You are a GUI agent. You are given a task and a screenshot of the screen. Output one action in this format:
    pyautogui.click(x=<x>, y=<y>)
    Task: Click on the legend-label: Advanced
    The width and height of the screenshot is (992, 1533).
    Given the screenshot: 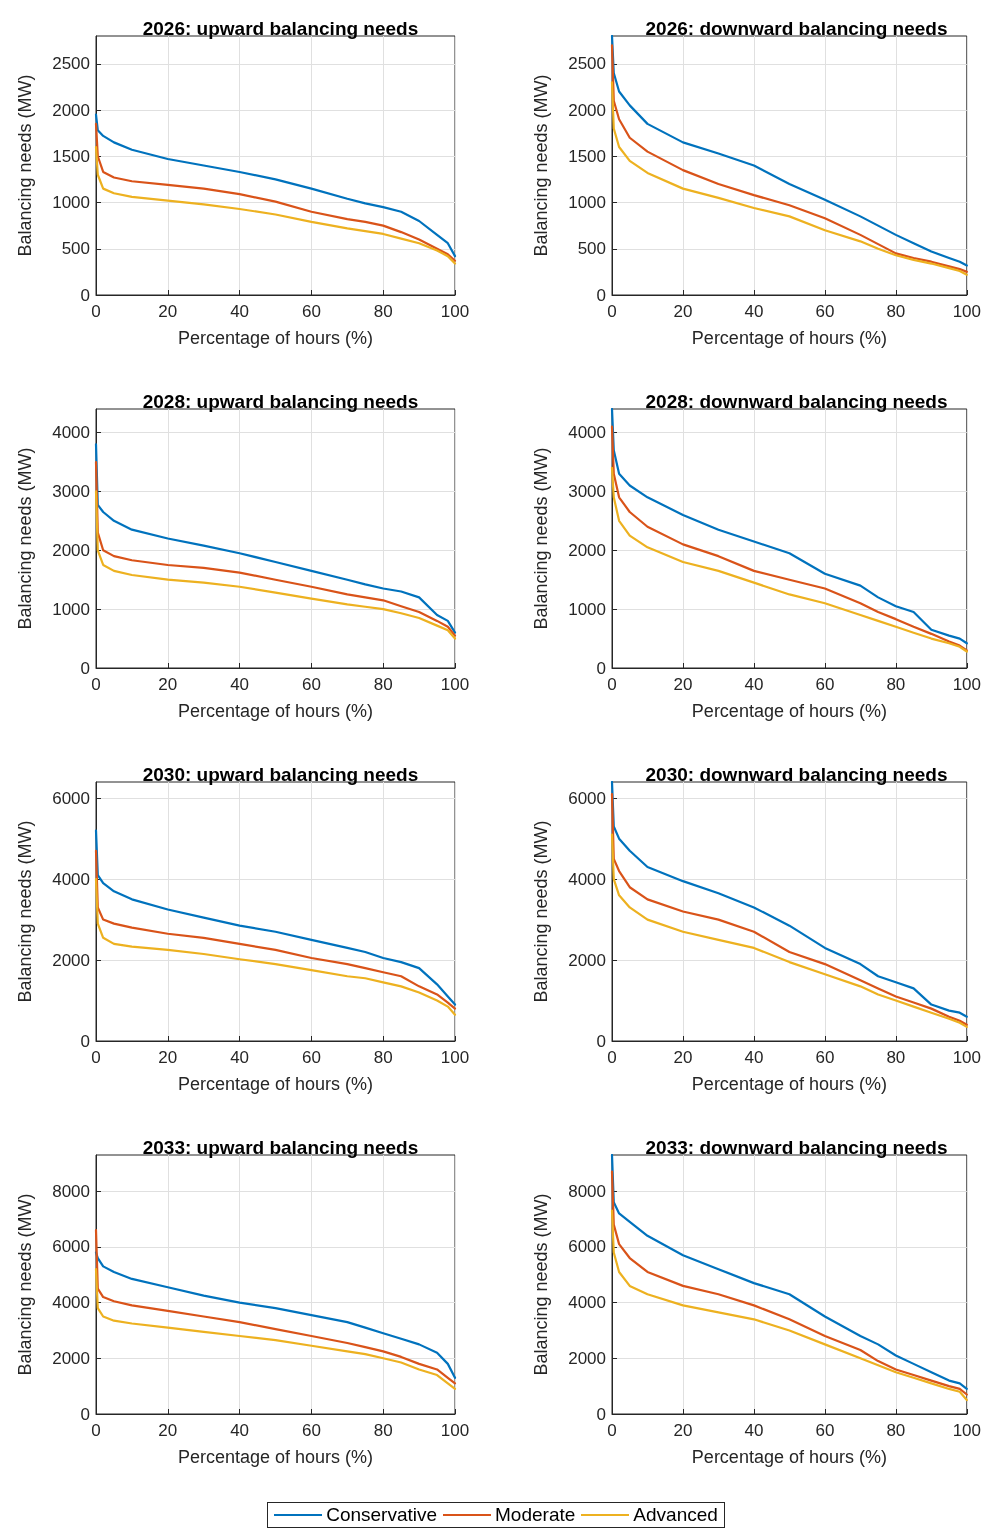 What is the action you would take?
    pyautogui.click(x=675, y=1515)
    